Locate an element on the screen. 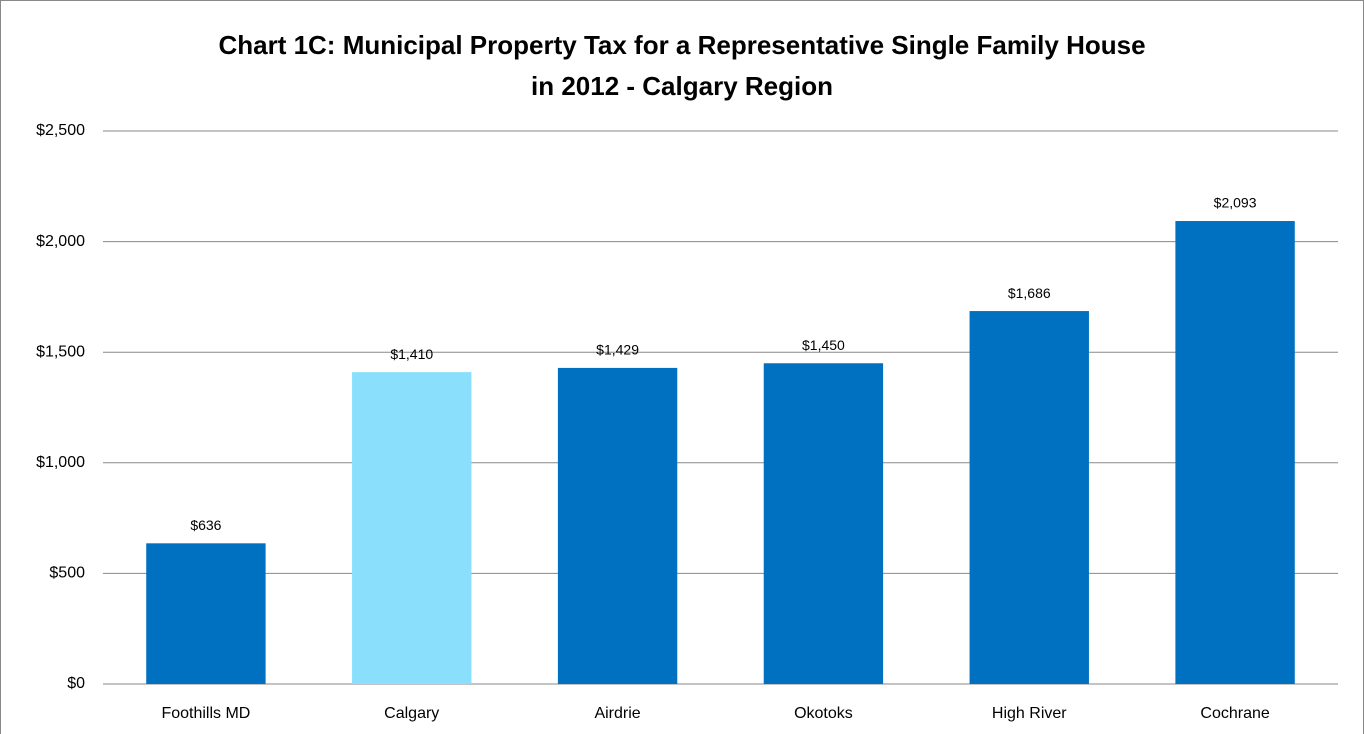 The image size is (1364, 734). y-tick-label: $1,500 is located at coordinates (60, 351).